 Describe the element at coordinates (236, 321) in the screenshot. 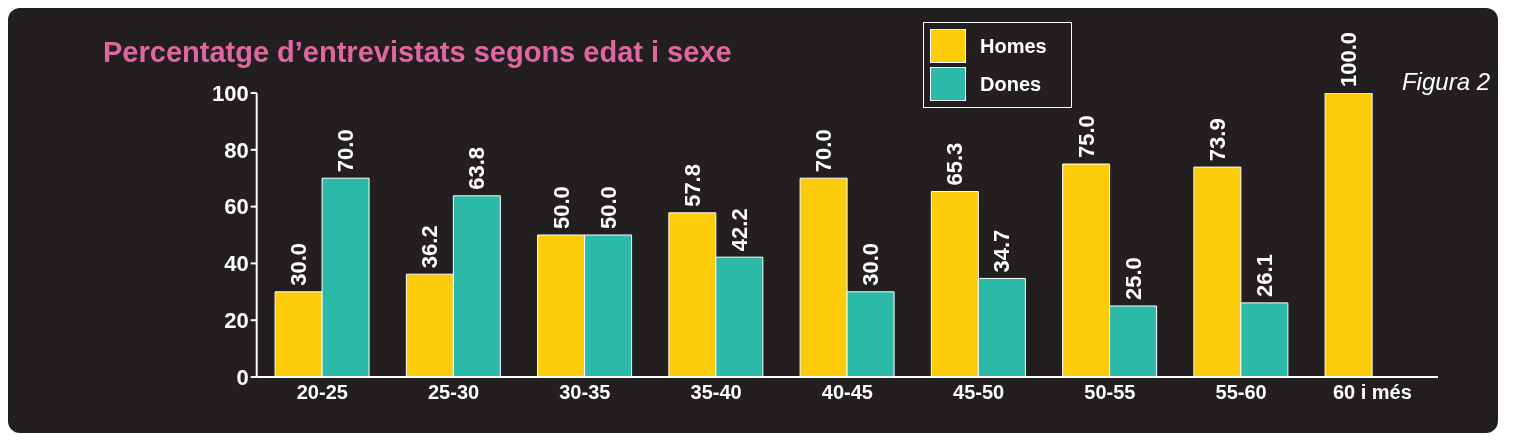

I see `y-tick-label: 20` at that location.